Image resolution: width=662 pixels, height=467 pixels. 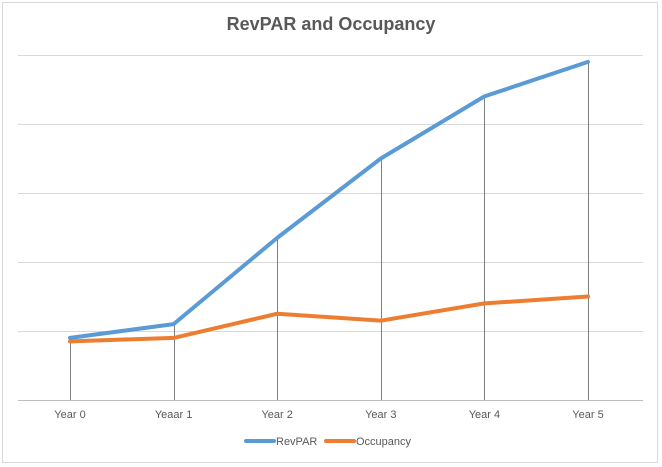 What do you see at coordinates (331, 24) in the screenshot?
I see `chart-title: RevPAR and Occupancy` at bounding box center [331, 24].